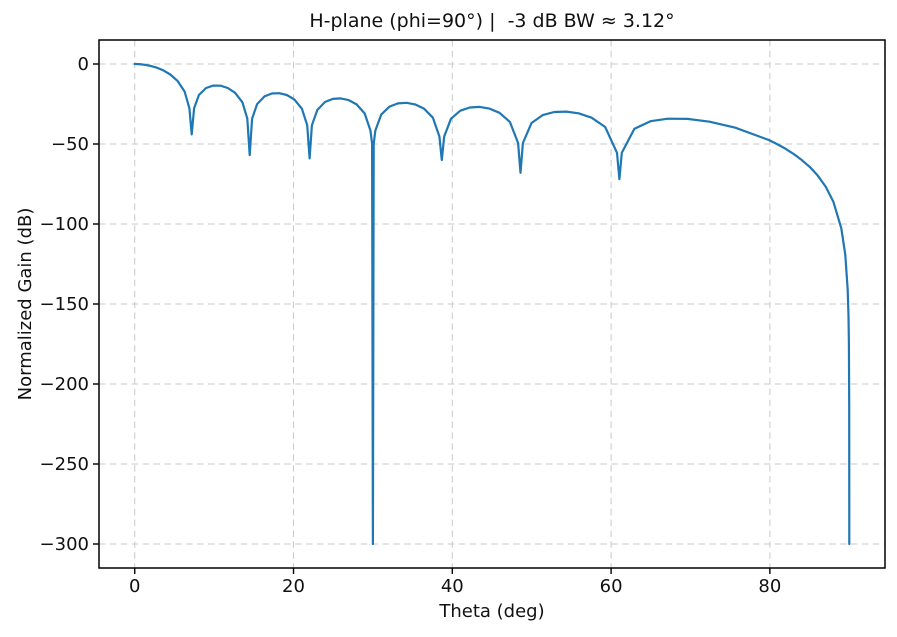  I want to click on chart-title: H-plane (phi=90°) | -3 dB BW ≈ 3.12°, so click(491, 21).